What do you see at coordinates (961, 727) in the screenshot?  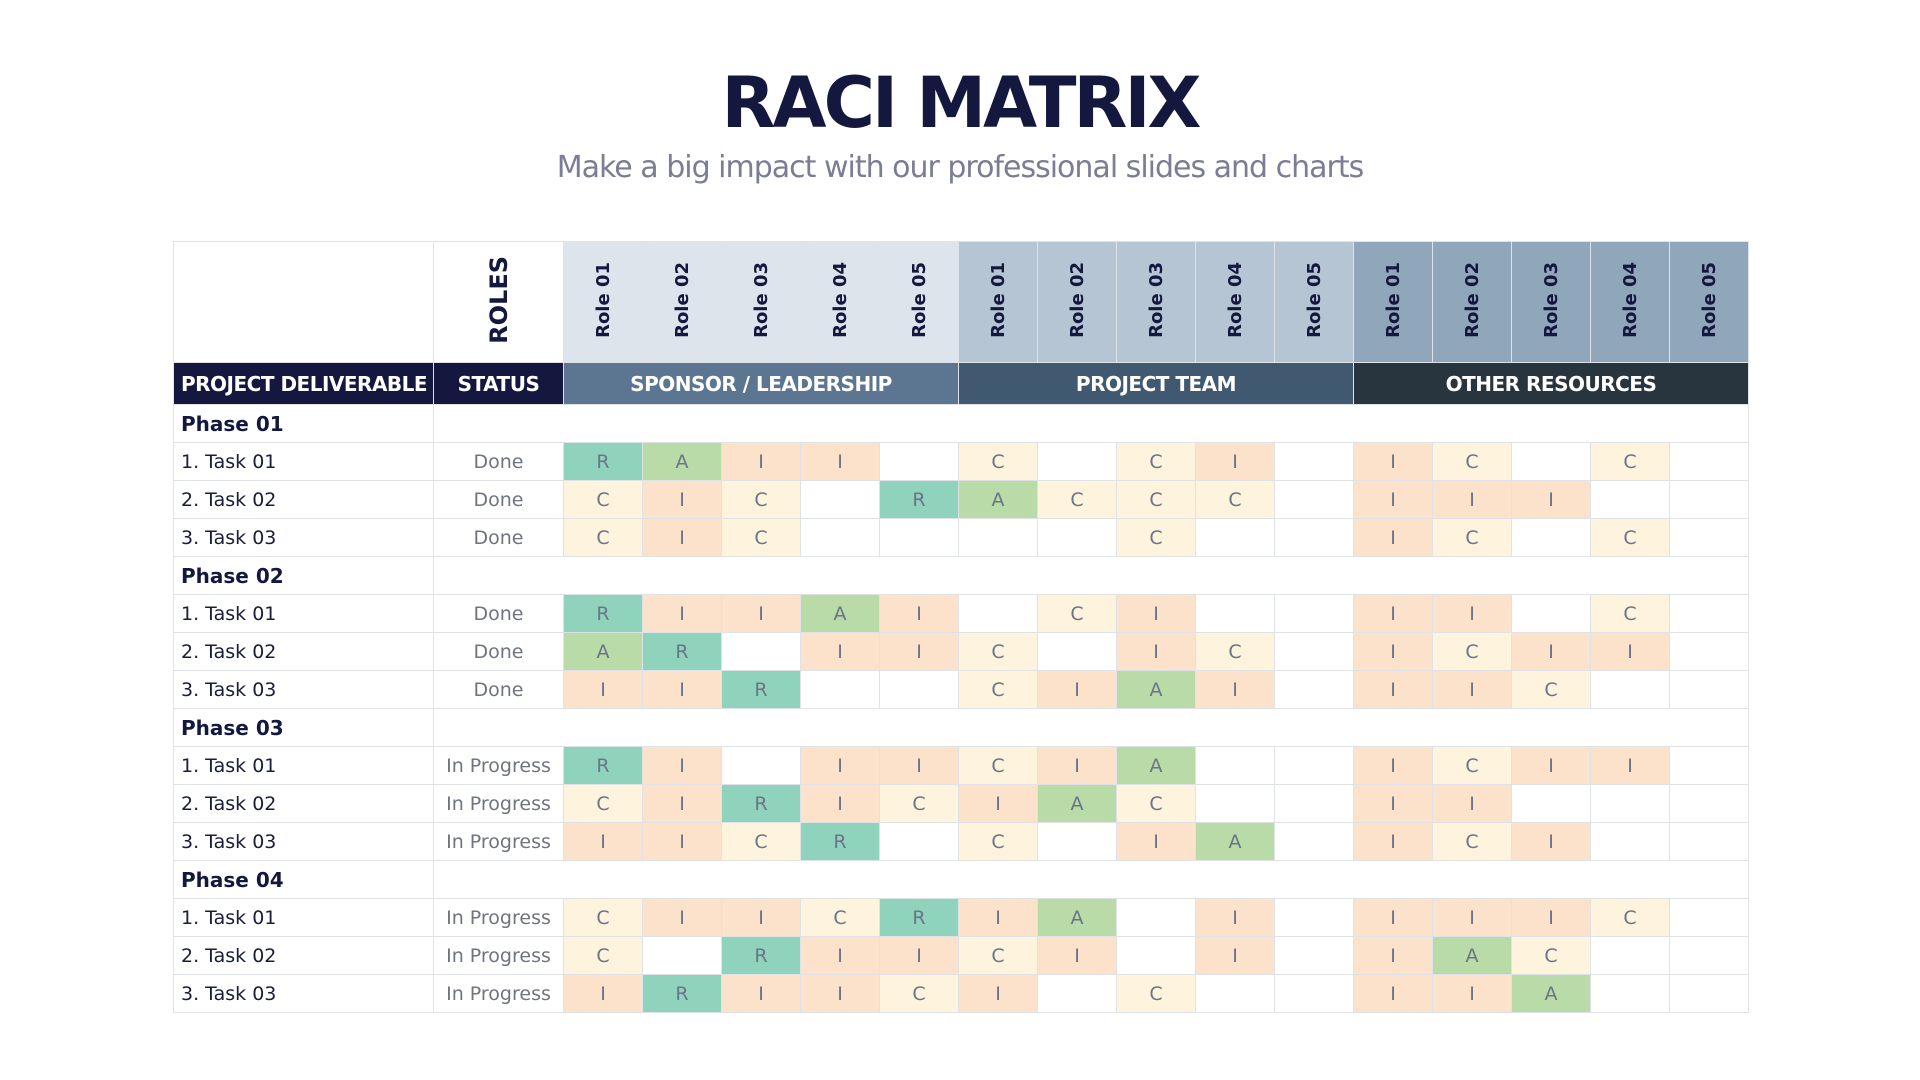 I see `phase-row: Phase 03` at bounding box center [961, 727].